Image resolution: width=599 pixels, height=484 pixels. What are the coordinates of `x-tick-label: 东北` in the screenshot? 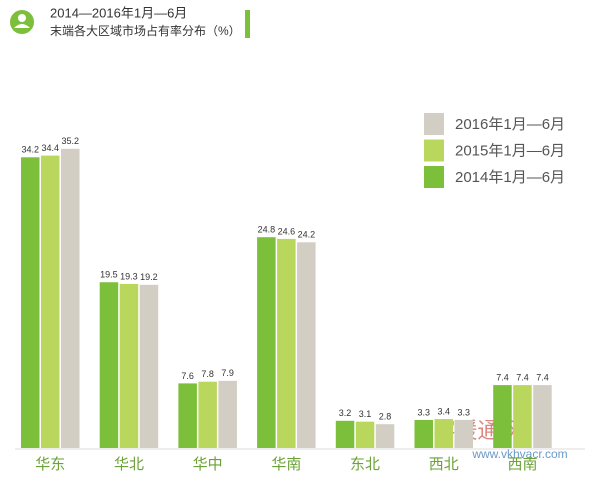 It's located at (365, 464).